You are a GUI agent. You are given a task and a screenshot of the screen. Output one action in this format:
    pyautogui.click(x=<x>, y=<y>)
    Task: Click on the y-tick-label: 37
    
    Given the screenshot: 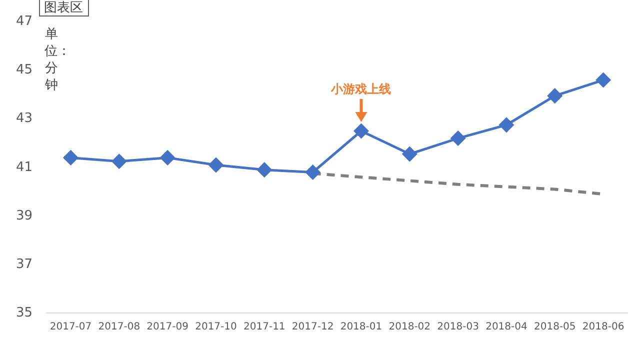 What is the action you would take?
    pyautogui.click(x=24, y=264)
    